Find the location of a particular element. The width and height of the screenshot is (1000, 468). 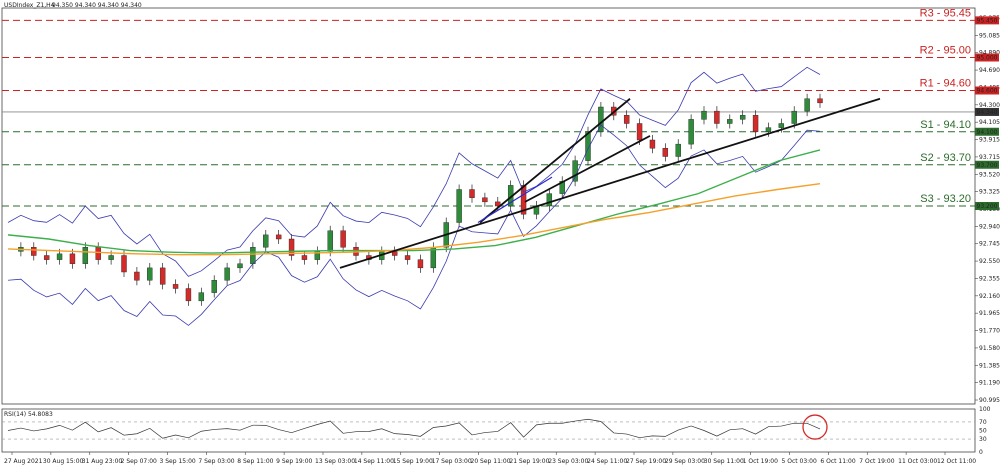

x-tick-label: 27 Sep 19:00 is located at coordinates (646, 461).